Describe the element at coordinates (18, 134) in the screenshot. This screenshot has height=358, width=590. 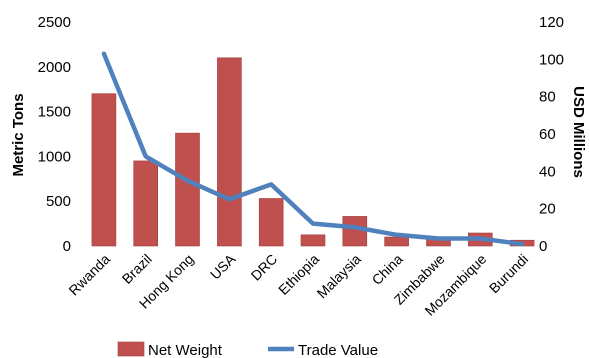
I see `left-axis-title: Metric Tons` at that location.